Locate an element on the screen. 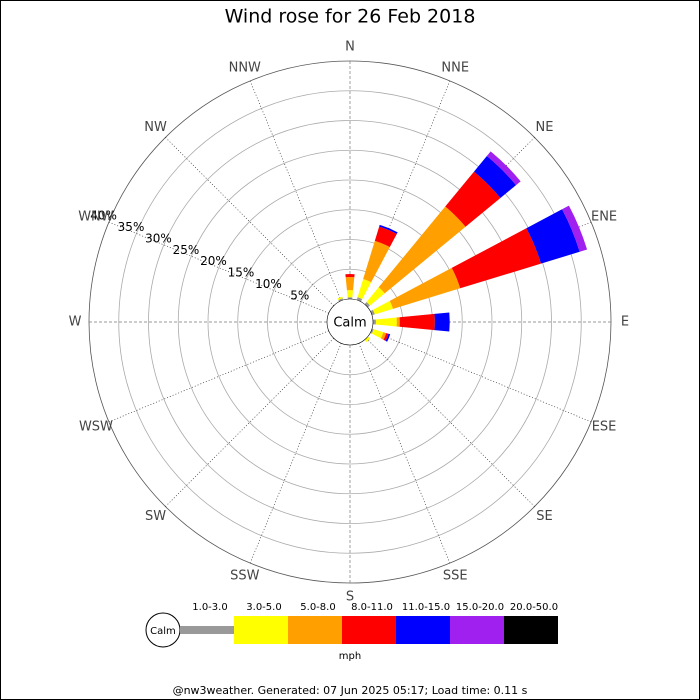 Image resolution: width=700 pixels, height=700 pixels. ring-label: 40% is located at coordinates (103, 216).